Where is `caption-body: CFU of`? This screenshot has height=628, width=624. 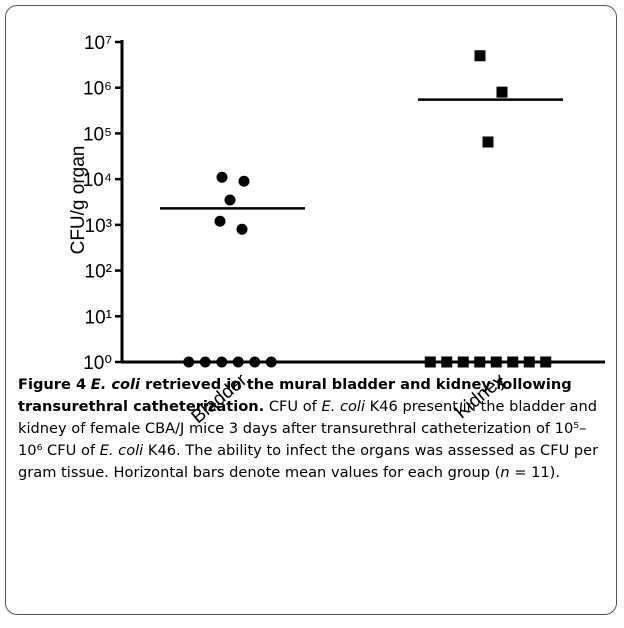 caption-body: CFU of is located at coordinates (295, 406).